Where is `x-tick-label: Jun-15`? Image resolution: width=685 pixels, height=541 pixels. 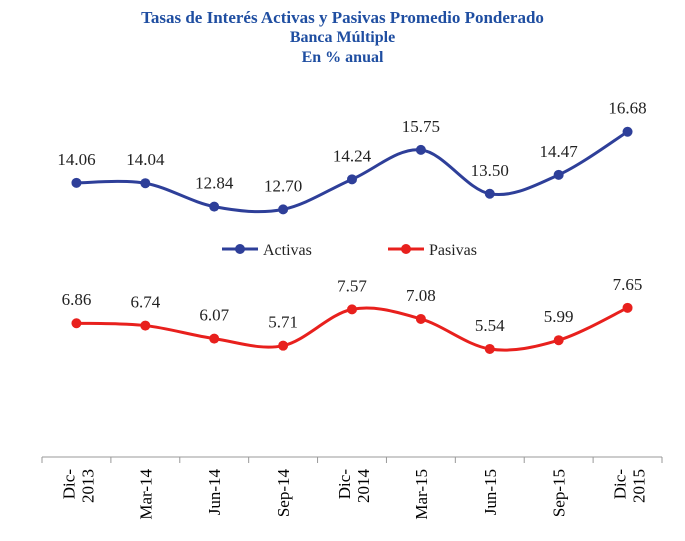
x-tick-label: Jun-15 is located at coordinates (490, 492).